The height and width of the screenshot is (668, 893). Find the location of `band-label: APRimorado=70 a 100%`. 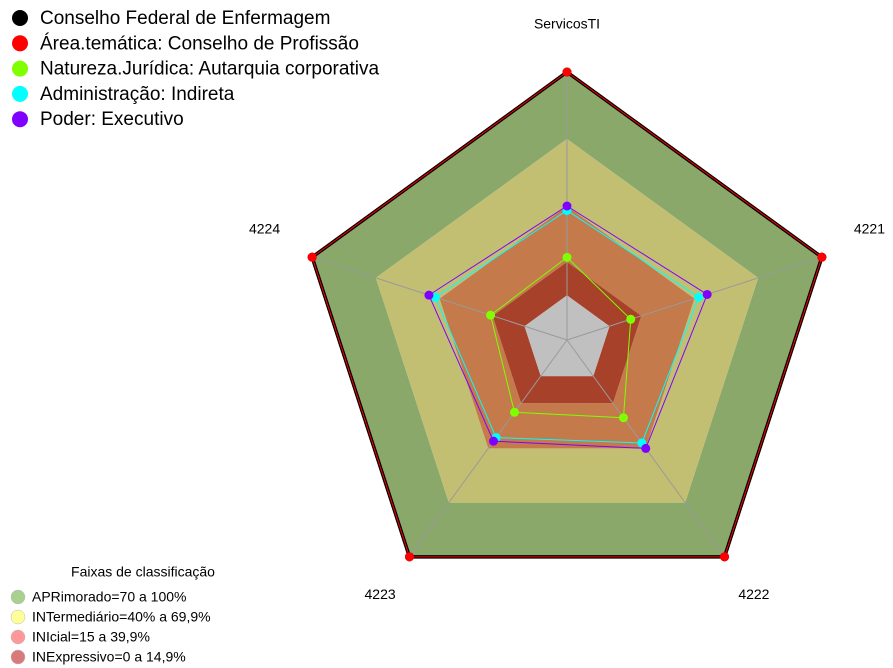

band-label: APRimorado=70 a 100% is located at coordinates (109, 597).